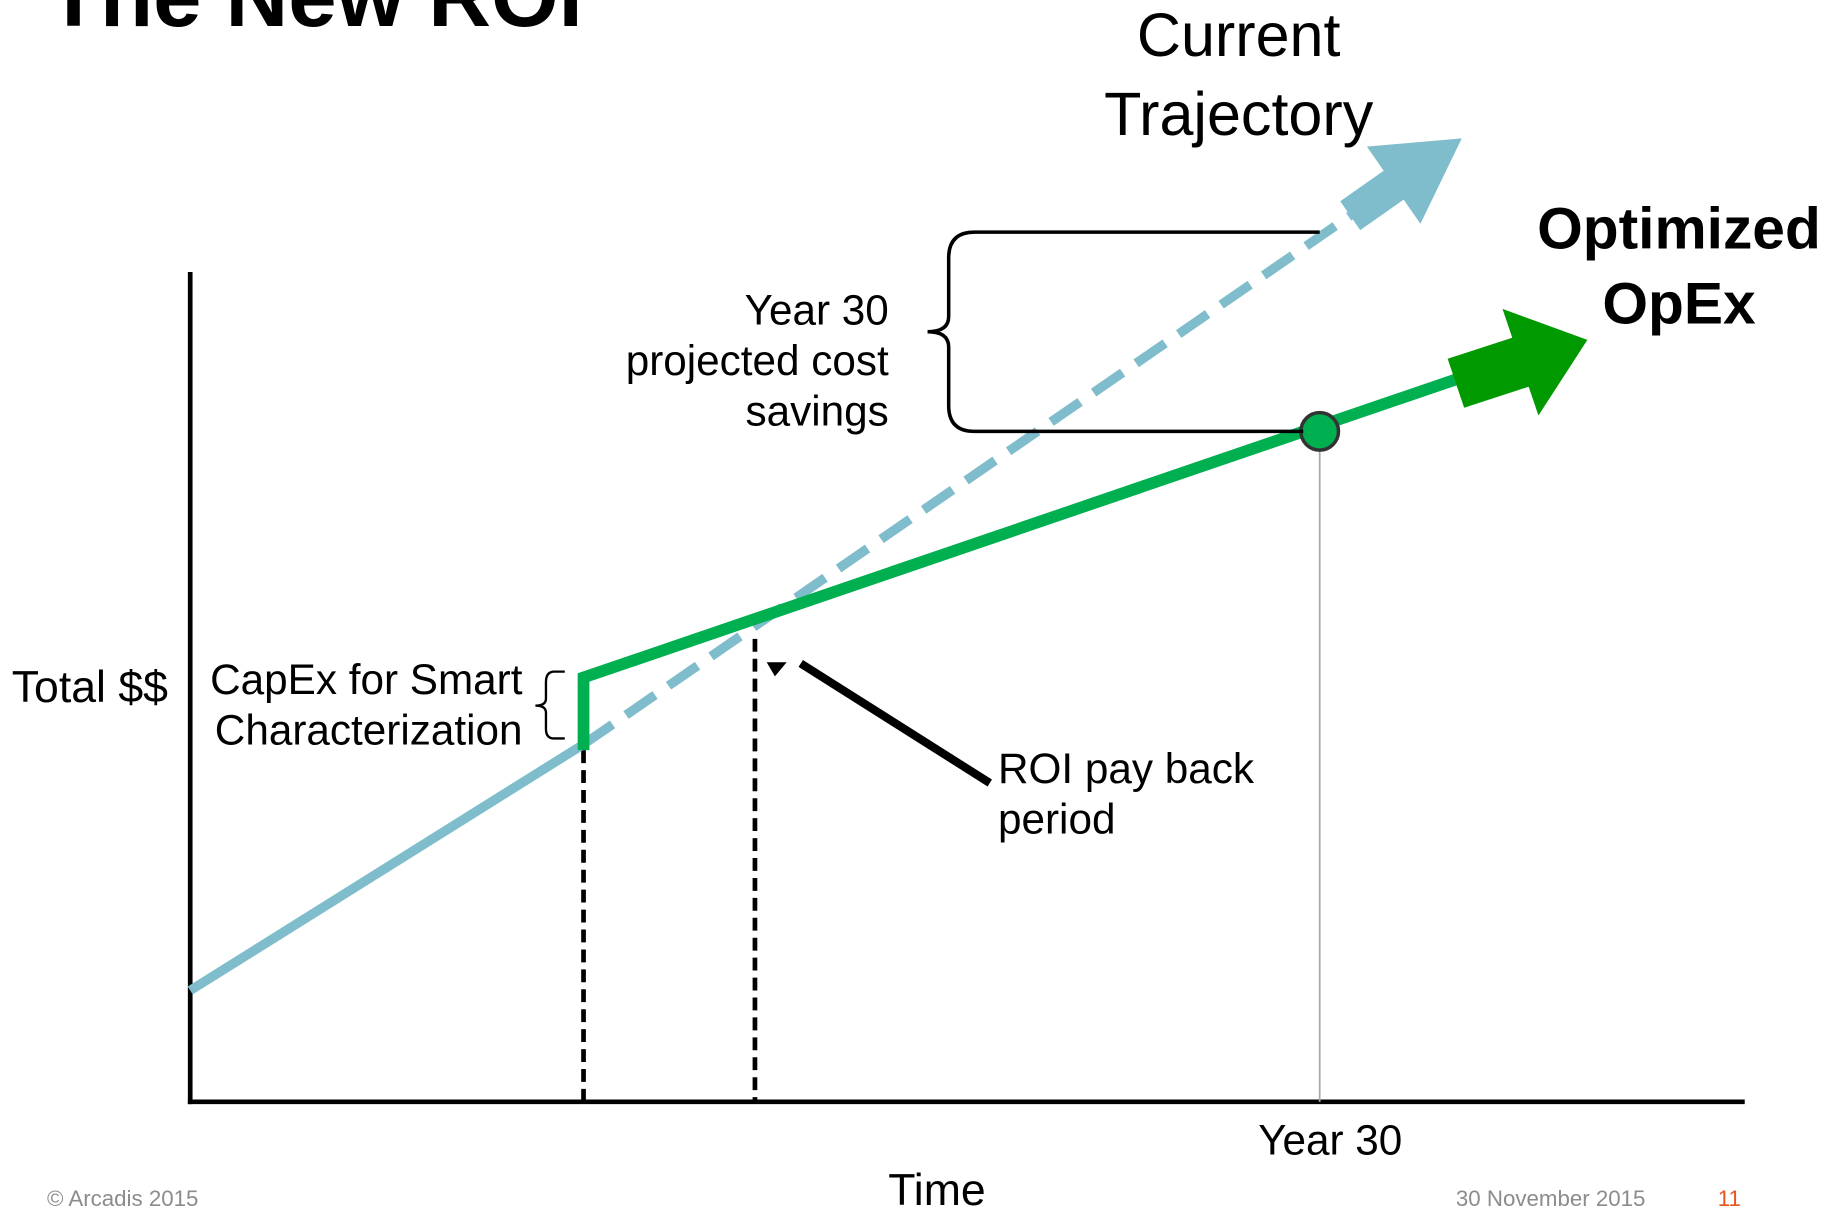 The width and height of the screenshot is (1841, 1212). Describe the element at coordinates (122, 1198) in the screenshot. I see `footer-copyright: © Arcadis 2015` at that location.